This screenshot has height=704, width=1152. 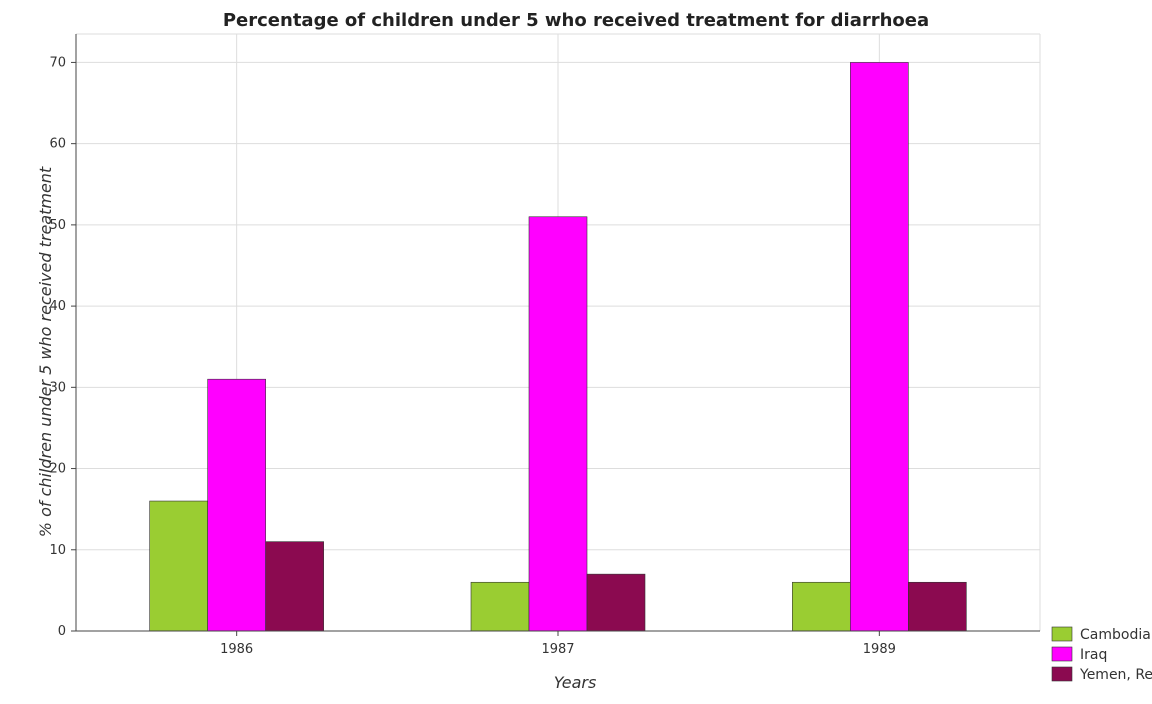 What do you see at coordinates (500, 606) in the screenshot?
I see `bar-cambodia-1987` at bounding box center [500, 606].